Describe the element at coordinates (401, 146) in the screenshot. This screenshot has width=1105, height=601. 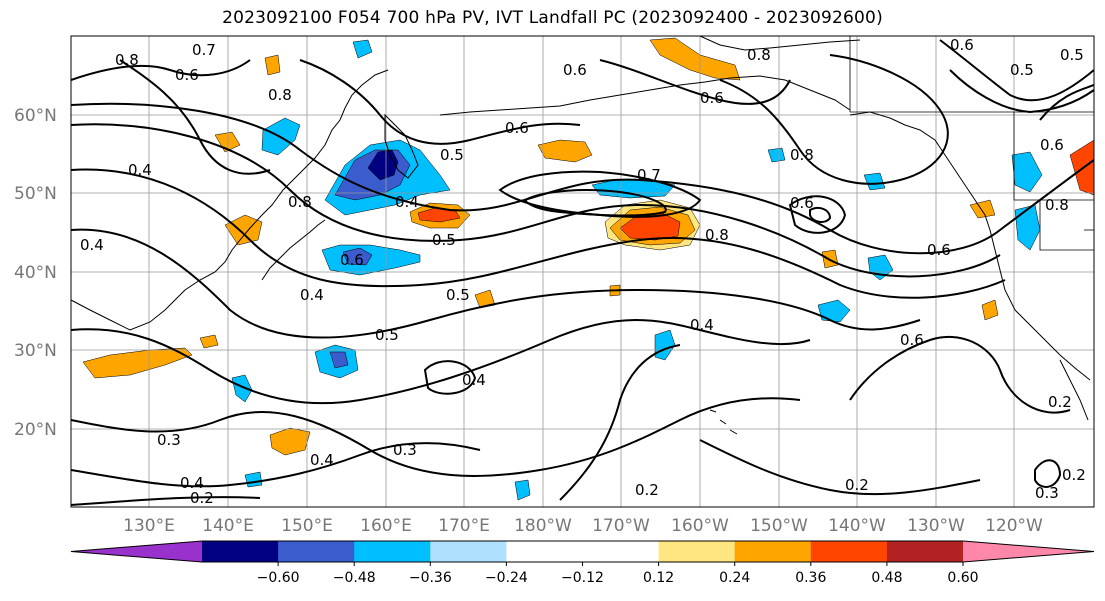
I see `coastline-kamchatka` at that location.